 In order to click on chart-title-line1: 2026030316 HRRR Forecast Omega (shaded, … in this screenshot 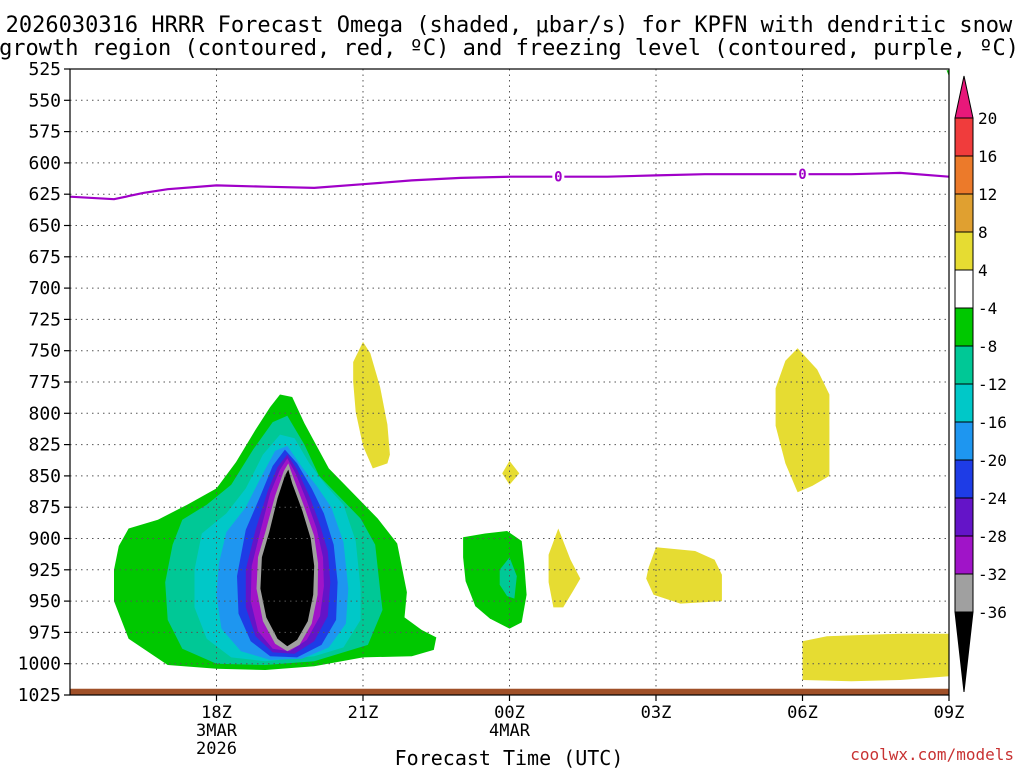, I will do `click(509, 25)`.